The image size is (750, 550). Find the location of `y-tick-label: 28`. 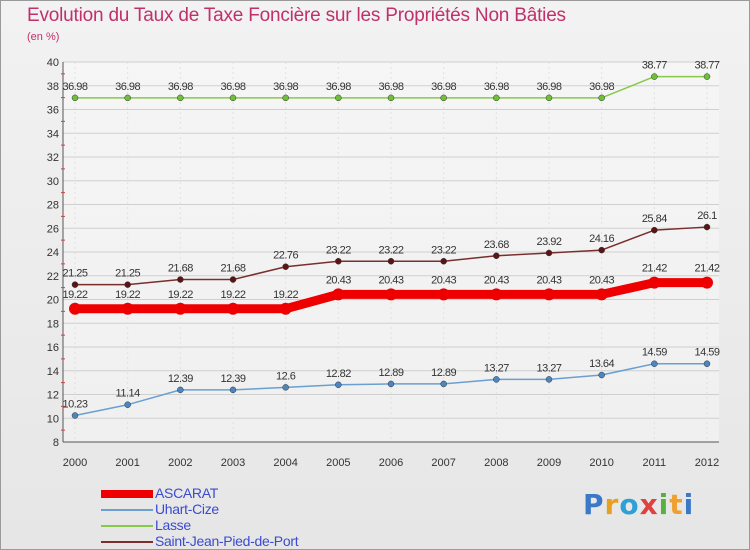

y-tick-label: 28 is located at coordinates (53, 206).